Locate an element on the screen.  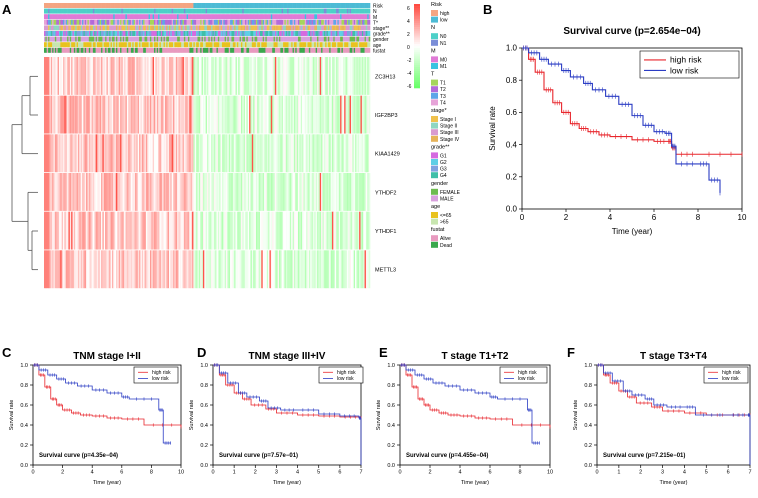
legend-box is located at coordinates (523, 375).